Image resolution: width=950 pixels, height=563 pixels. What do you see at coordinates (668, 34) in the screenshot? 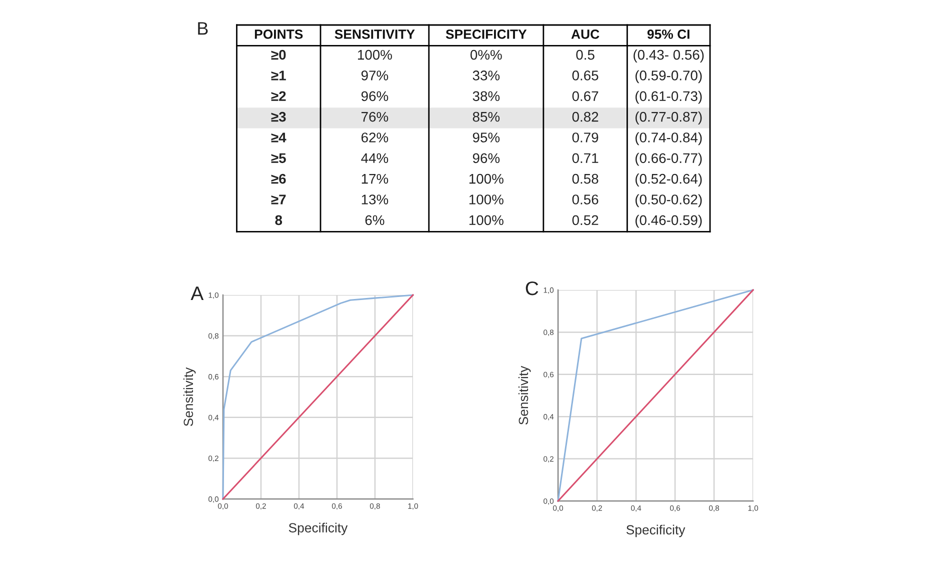
I see `category-label: 95% CI` at bounding box center [668, 34].